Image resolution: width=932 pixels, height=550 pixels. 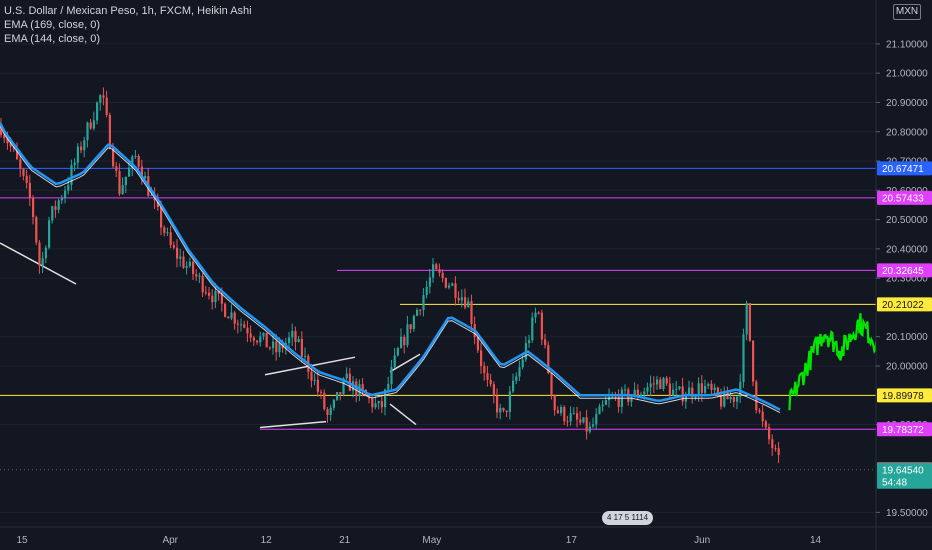 I want to click on price-tick-label: 20.00000, so click(x=907, y=366).